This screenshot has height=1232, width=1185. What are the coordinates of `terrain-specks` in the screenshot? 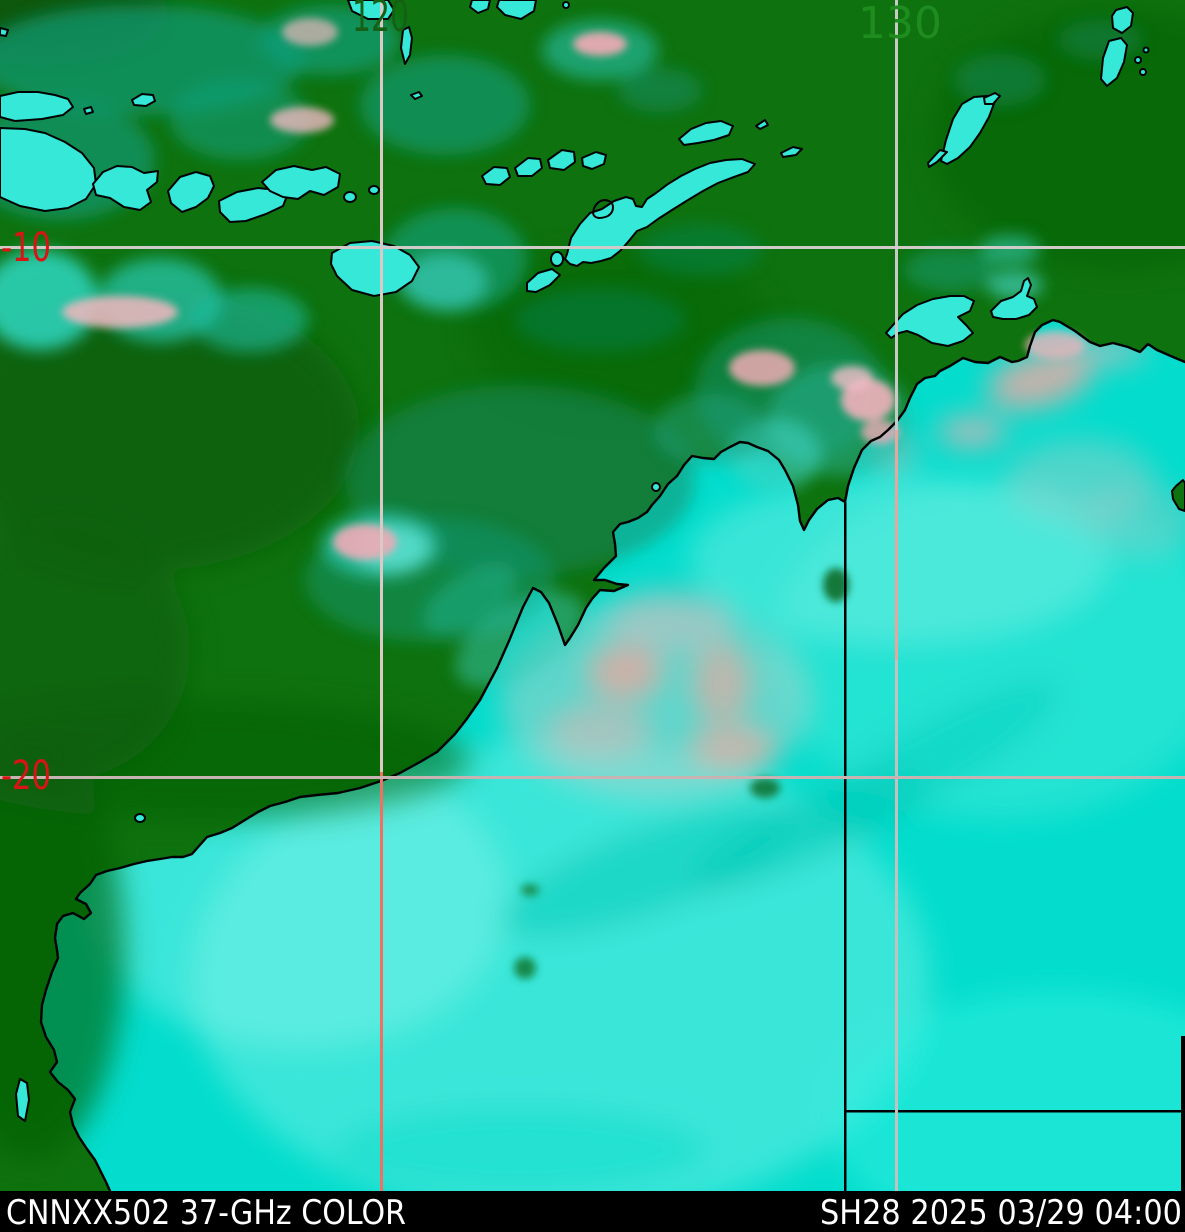 It's located at (681, 773).